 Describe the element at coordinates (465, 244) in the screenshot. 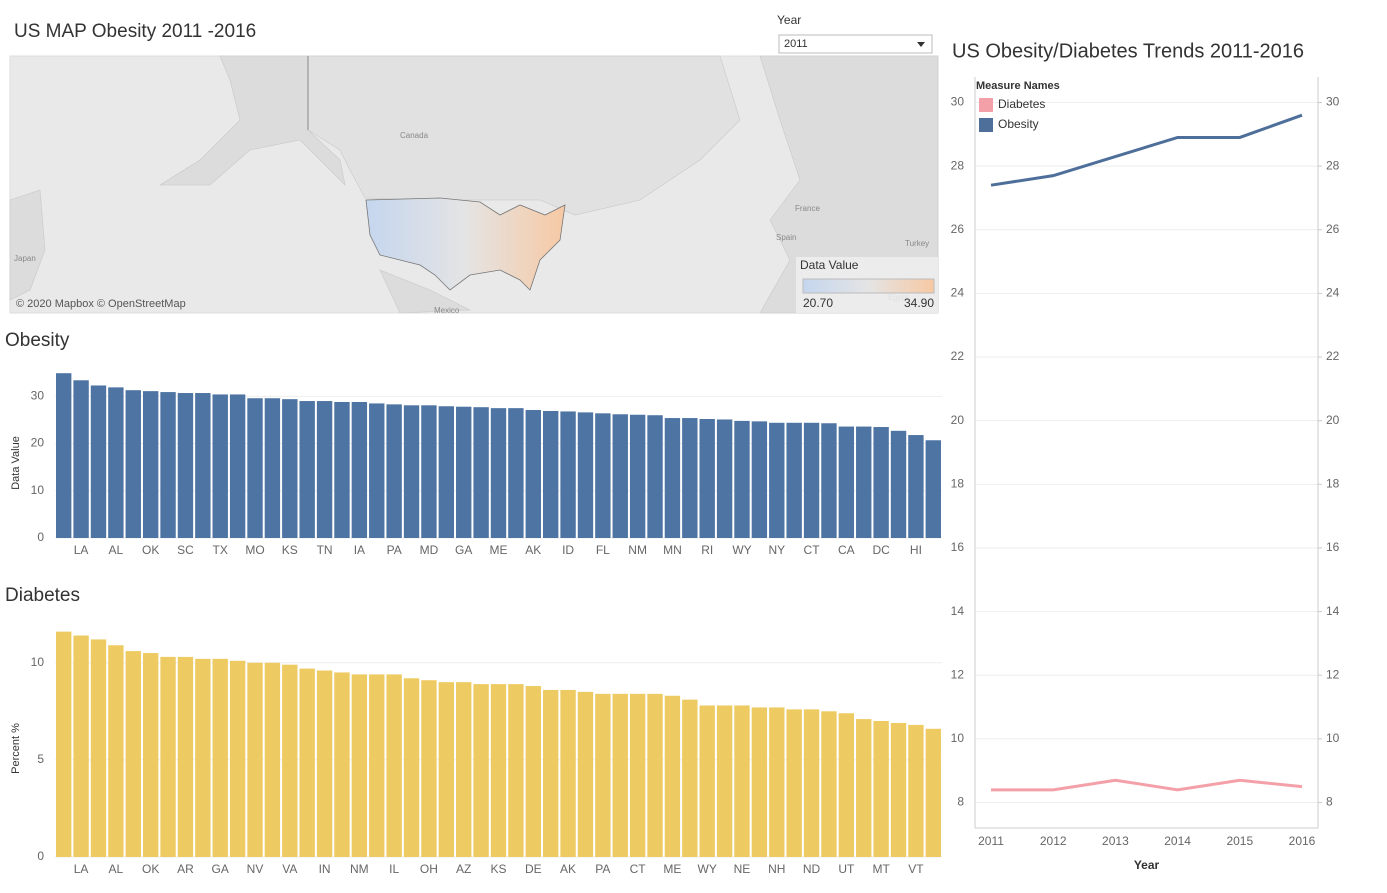

I see `us-states` at that location.